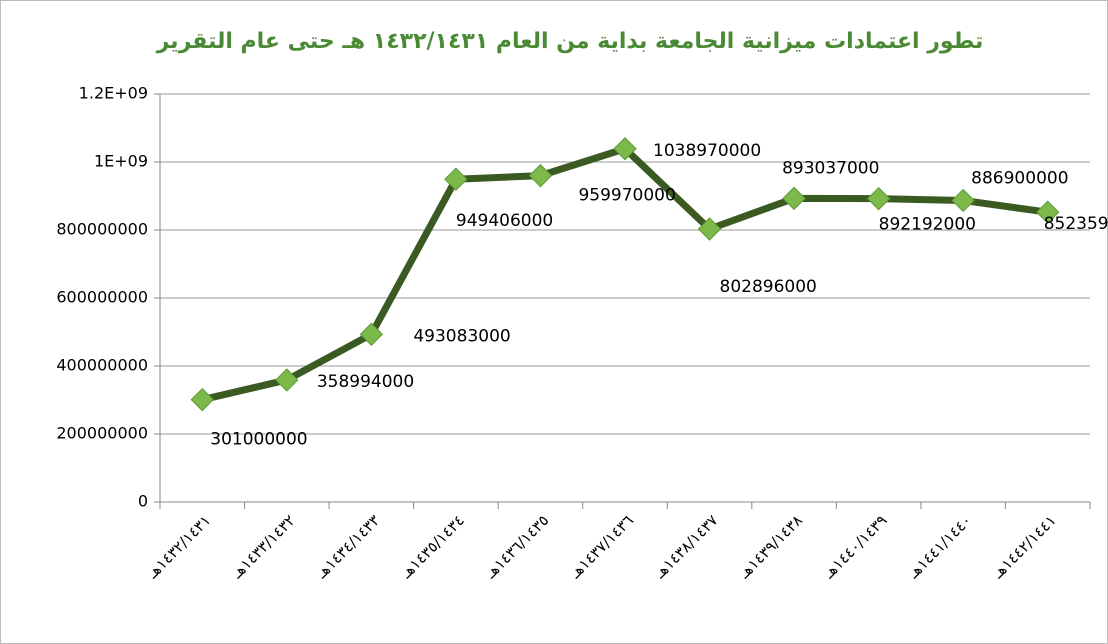 The width and height of the screenshot is (1108, 644). I want to click on y-tick-label: 600000000, so click(102, 297).